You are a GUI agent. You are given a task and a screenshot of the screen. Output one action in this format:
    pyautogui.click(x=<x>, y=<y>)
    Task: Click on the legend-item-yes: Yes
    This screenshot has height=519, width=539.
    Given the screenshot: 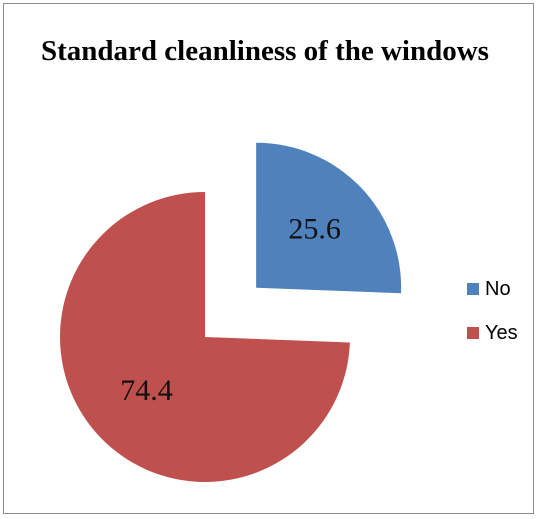 What is the action you would take?
    pyautogui.click(x=492, y=333)
    